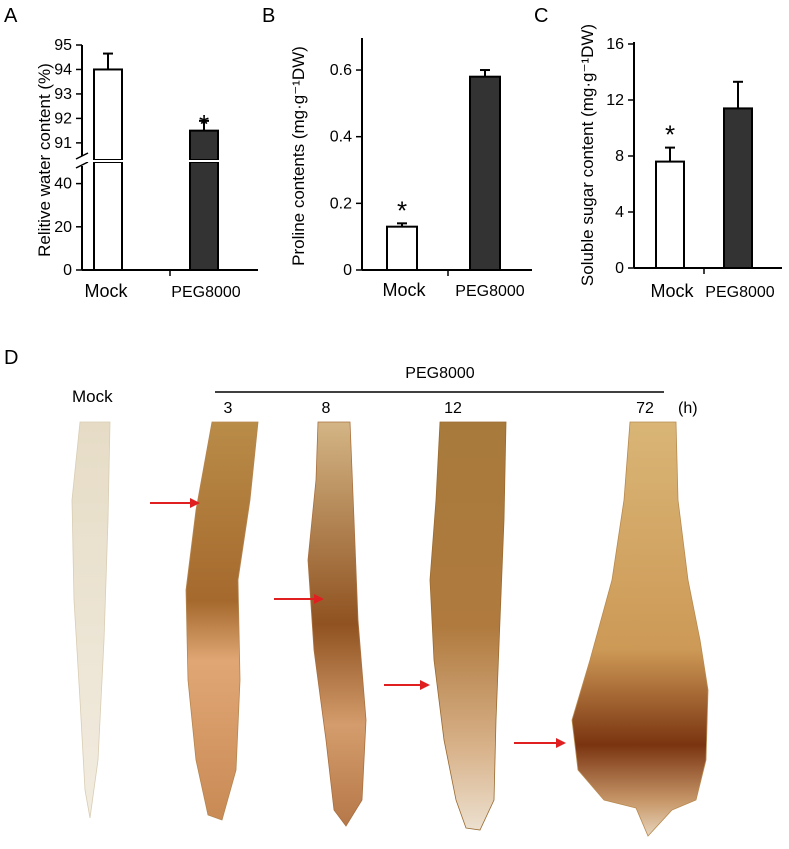 This screenshot has height=849, width=789. Describe the element at coordinates (150, 161) in the screenshot. I see `axis-break-gap` at that location.